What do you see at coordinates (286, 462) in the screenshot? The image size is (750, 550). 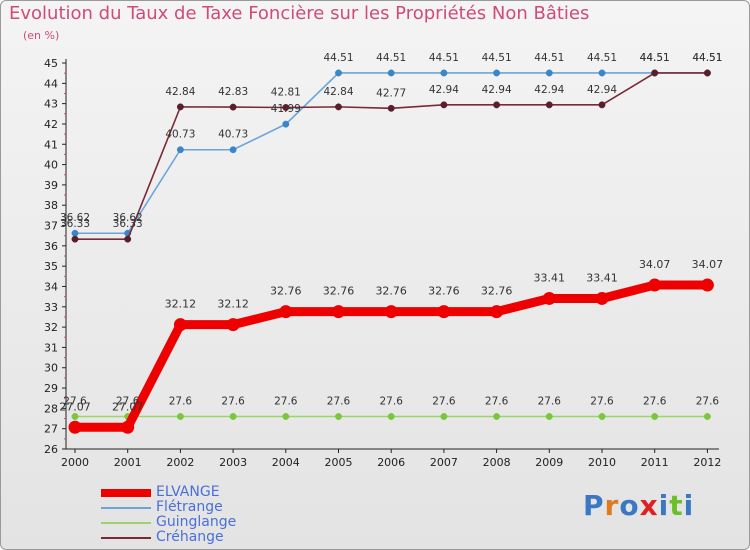 I see `x-tick-label: 2004` at bounding box center [286, 462].